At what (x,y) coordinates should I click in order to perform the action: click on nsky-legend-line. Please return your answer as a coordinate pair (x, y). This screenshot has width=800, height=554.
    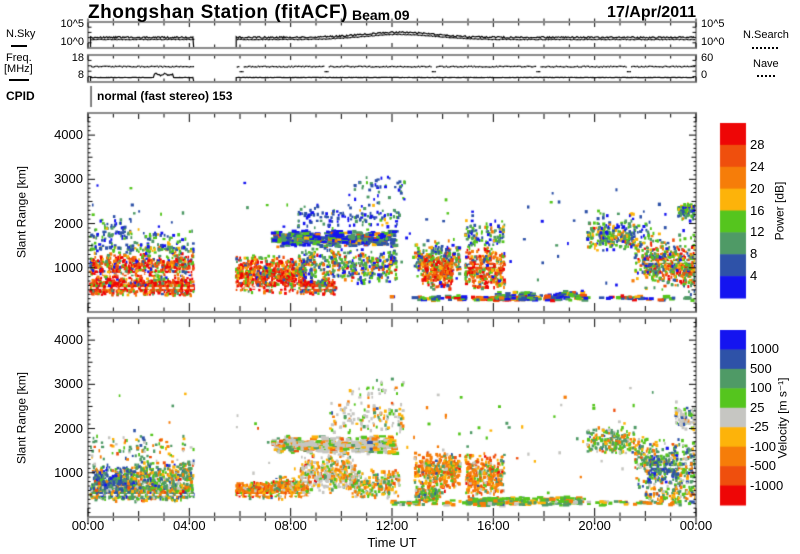
    Looking at the image, I should click on (19, 46).